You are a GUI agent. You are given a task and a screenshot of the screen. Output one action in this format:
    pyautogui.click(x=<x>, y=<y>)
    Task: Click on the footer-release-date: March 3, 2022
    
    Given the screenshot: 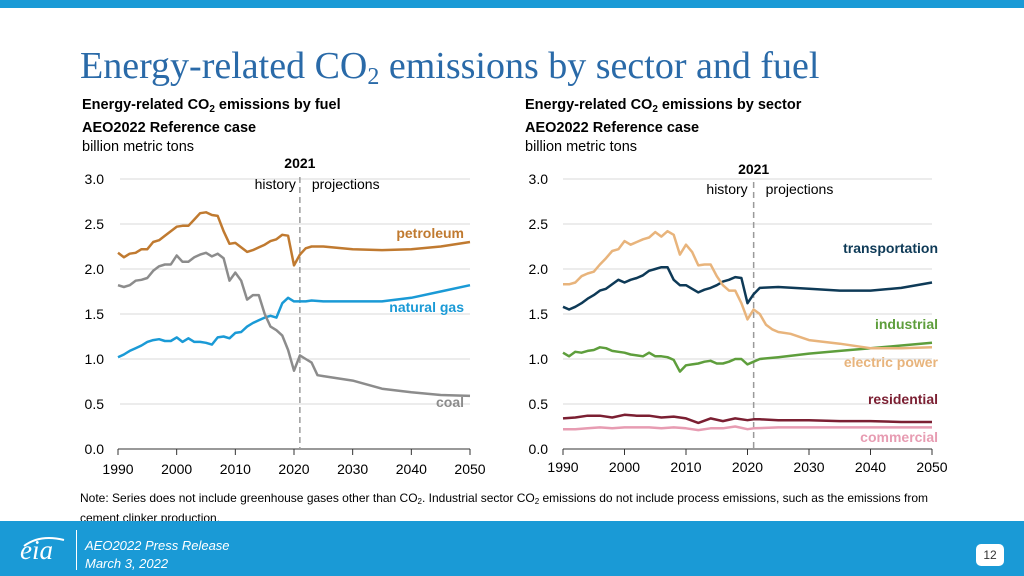 What is the action you would take?
    pyautogui.click(x=127, y=563)
    